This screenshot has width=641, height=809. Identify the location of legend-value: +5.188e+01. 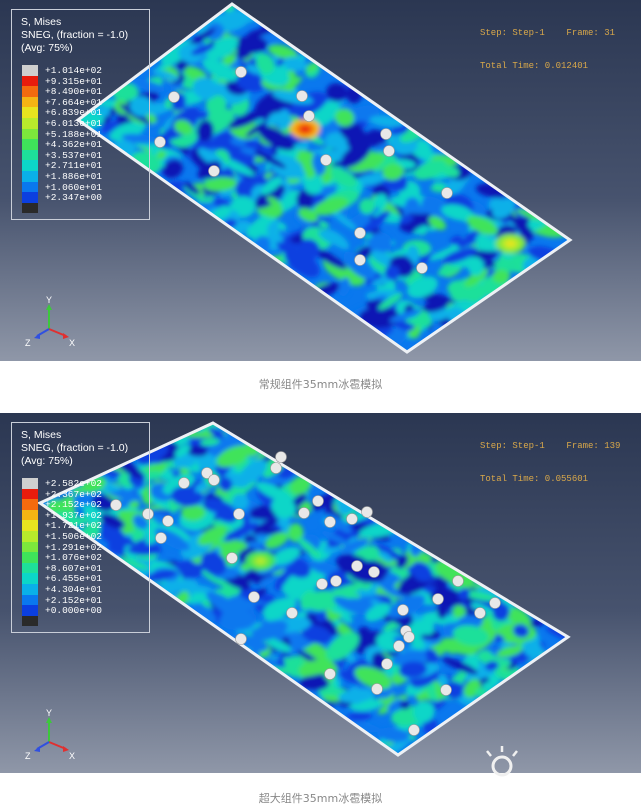
(74, 134).